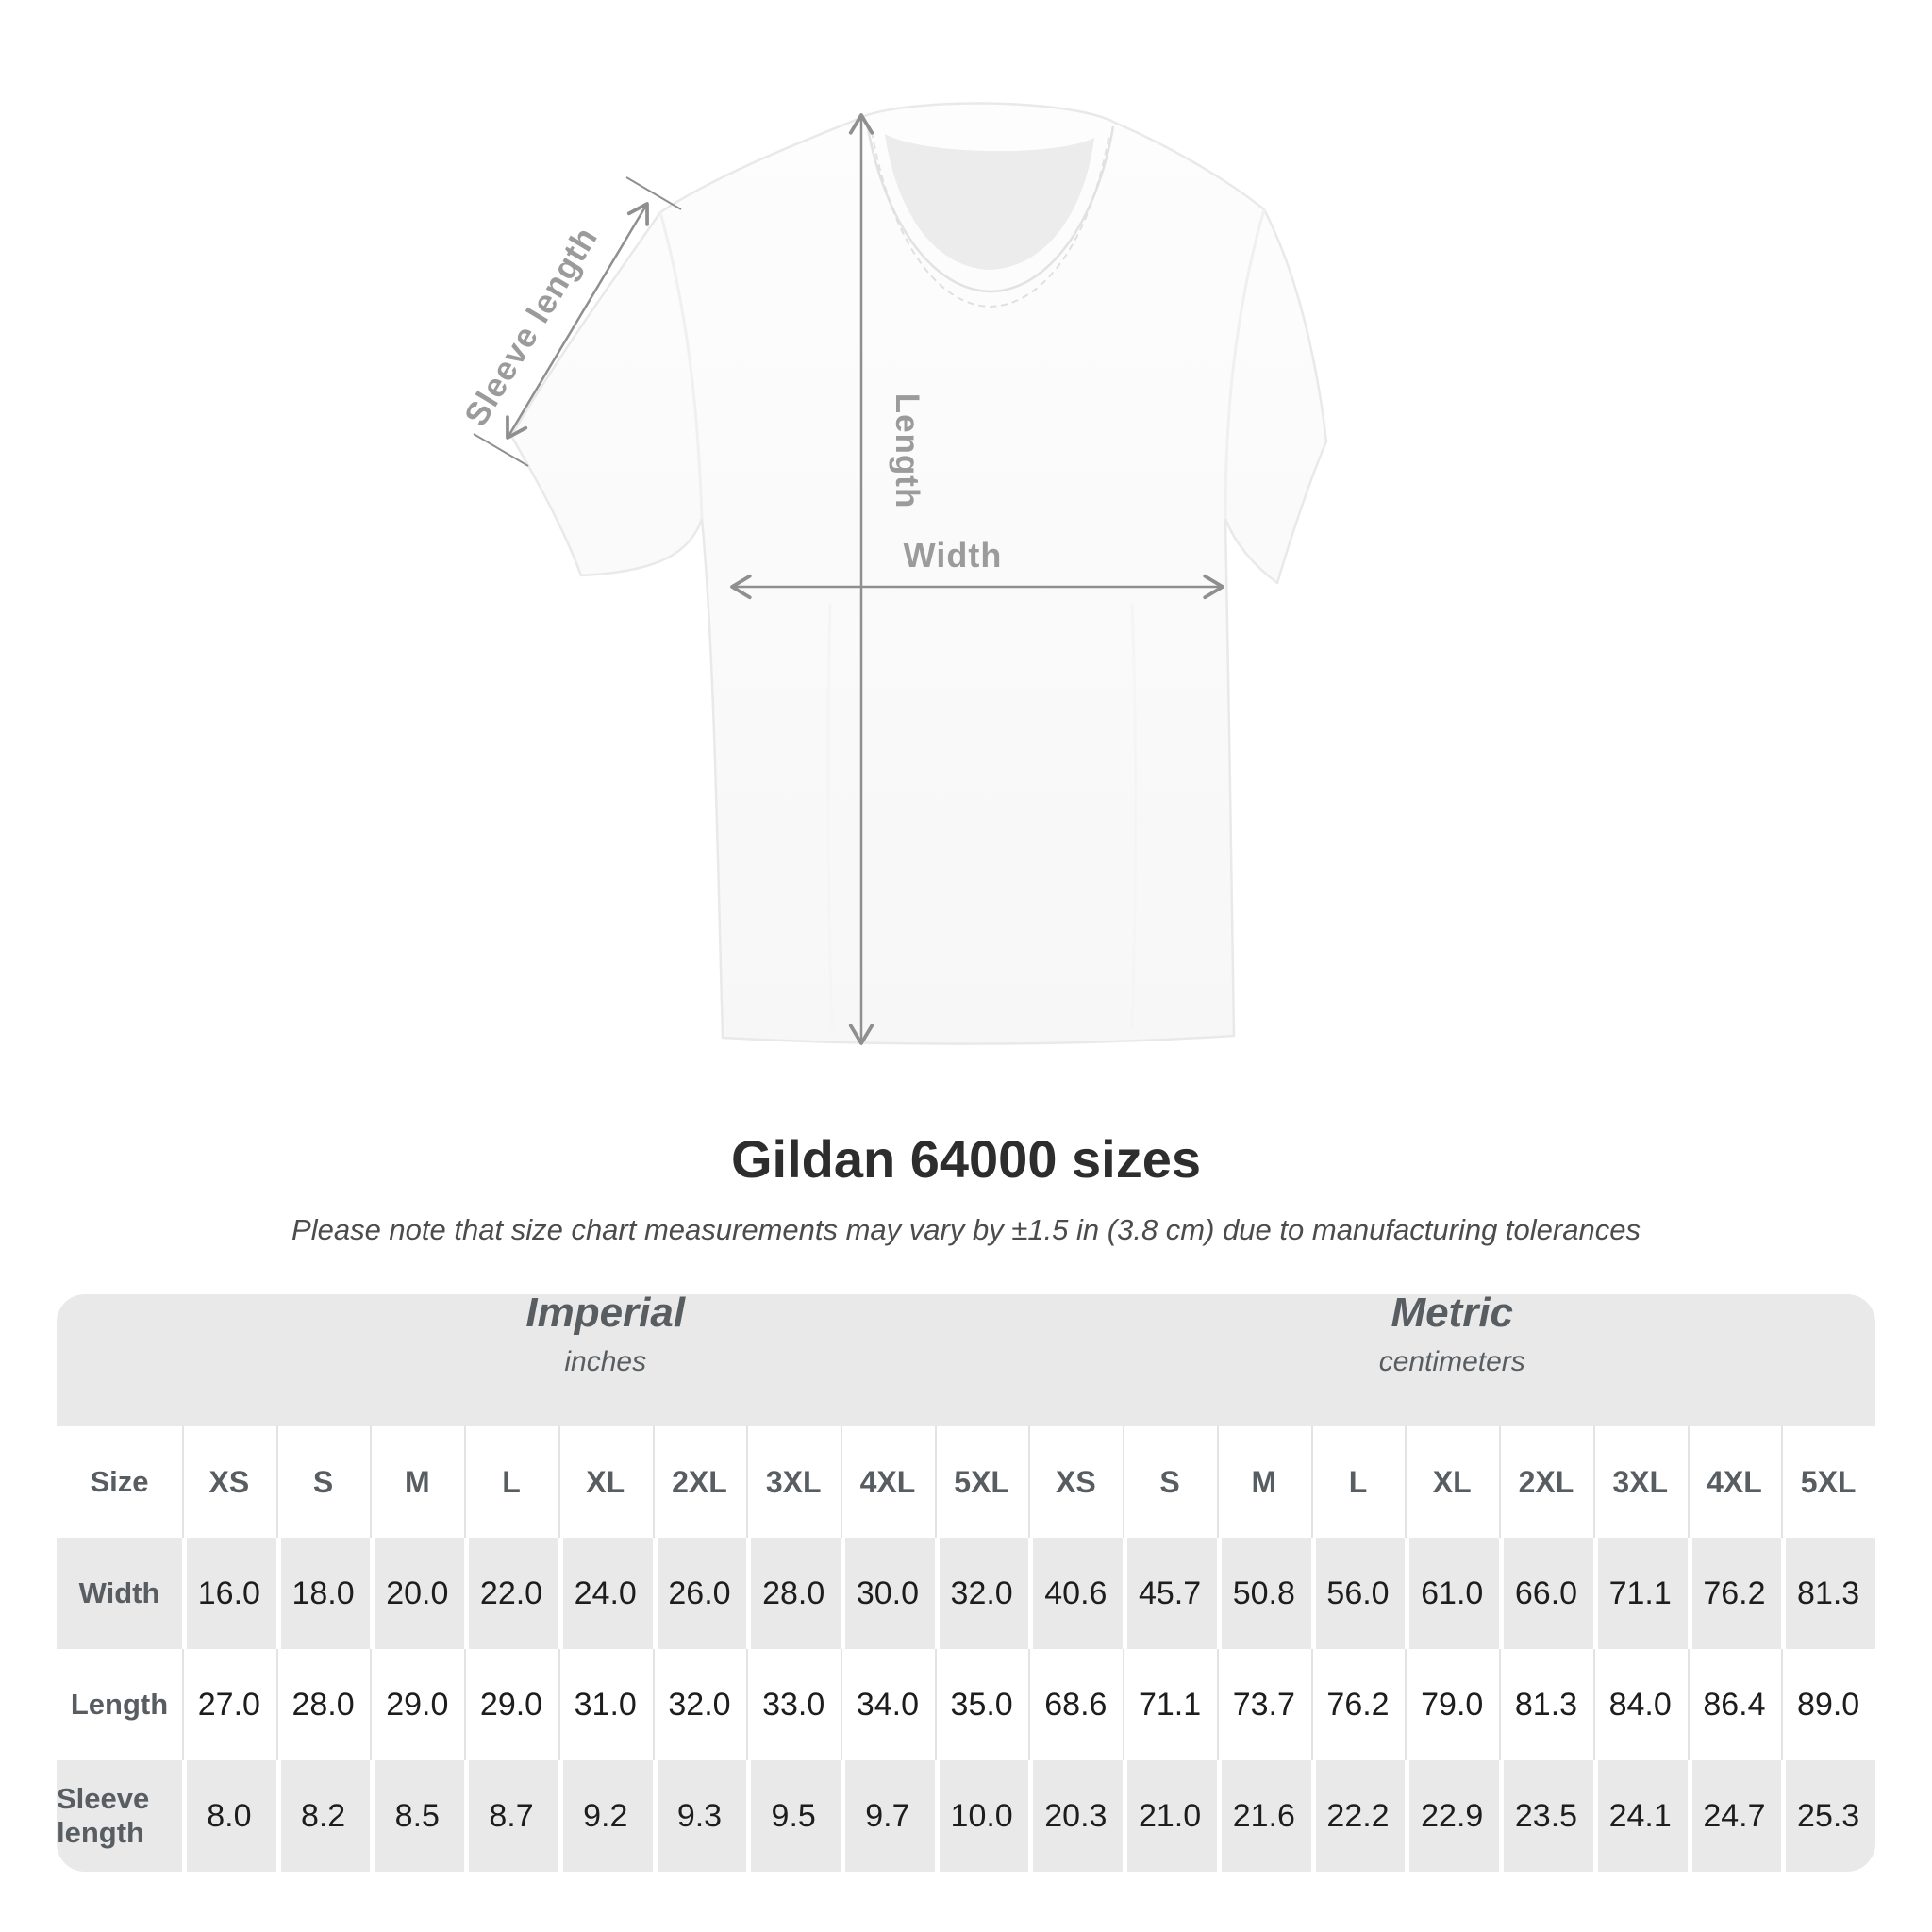 Image resolution: width=1932 pixels, height=1932 pixels. Describe the element at coordinates (229, 1594) in the screenshot. I see `value-cell: 16.0` at that location.